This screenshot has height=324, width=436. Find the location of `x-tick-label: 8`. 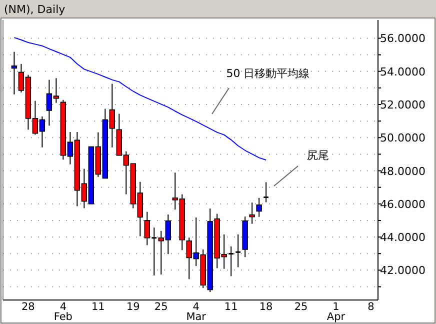

x-tick-label: 8 is located at coordinates (371, 307).